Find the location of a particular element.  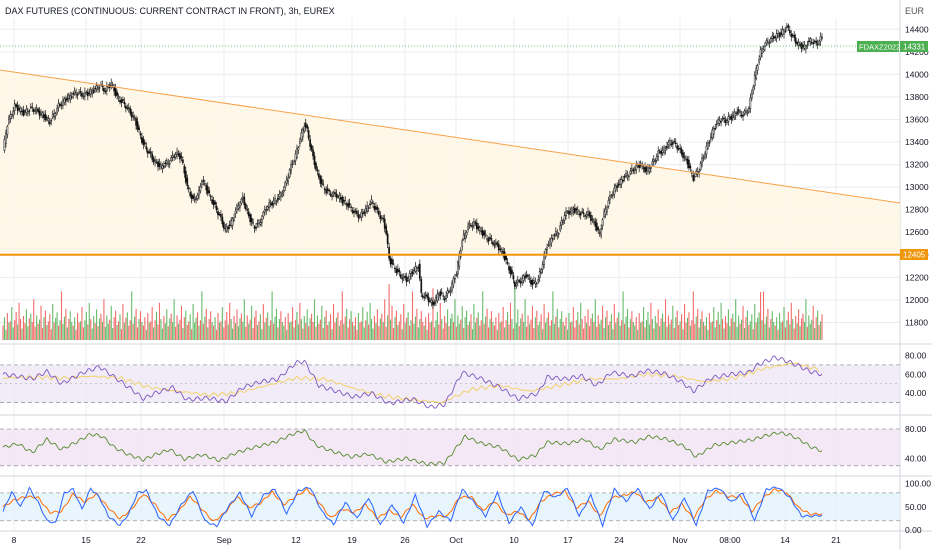

stoch-tick-label: 0.00 is located at coordinates (913, 530).